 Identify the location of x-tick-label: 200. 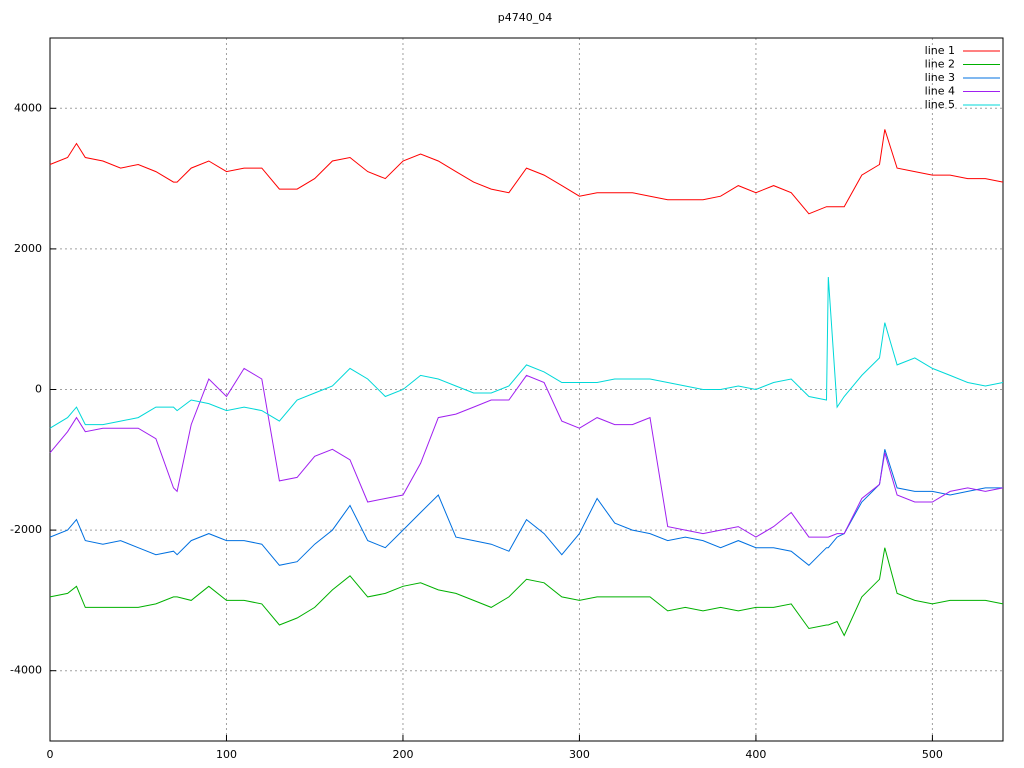
(402, 754).